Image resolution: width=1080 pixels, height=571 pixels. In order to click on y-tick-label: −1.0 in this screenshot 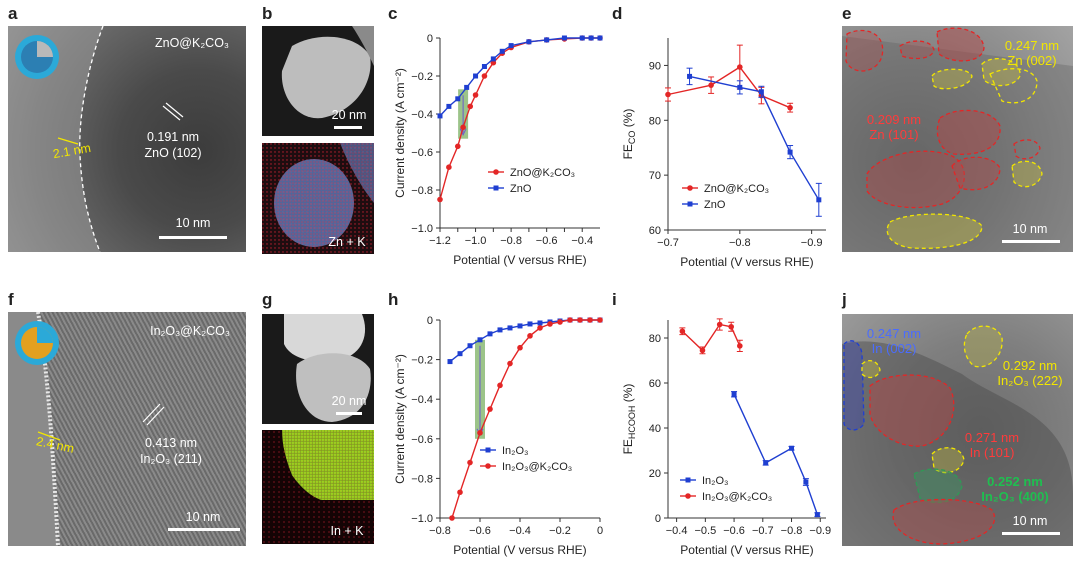, I will do `click(422, 519)`.